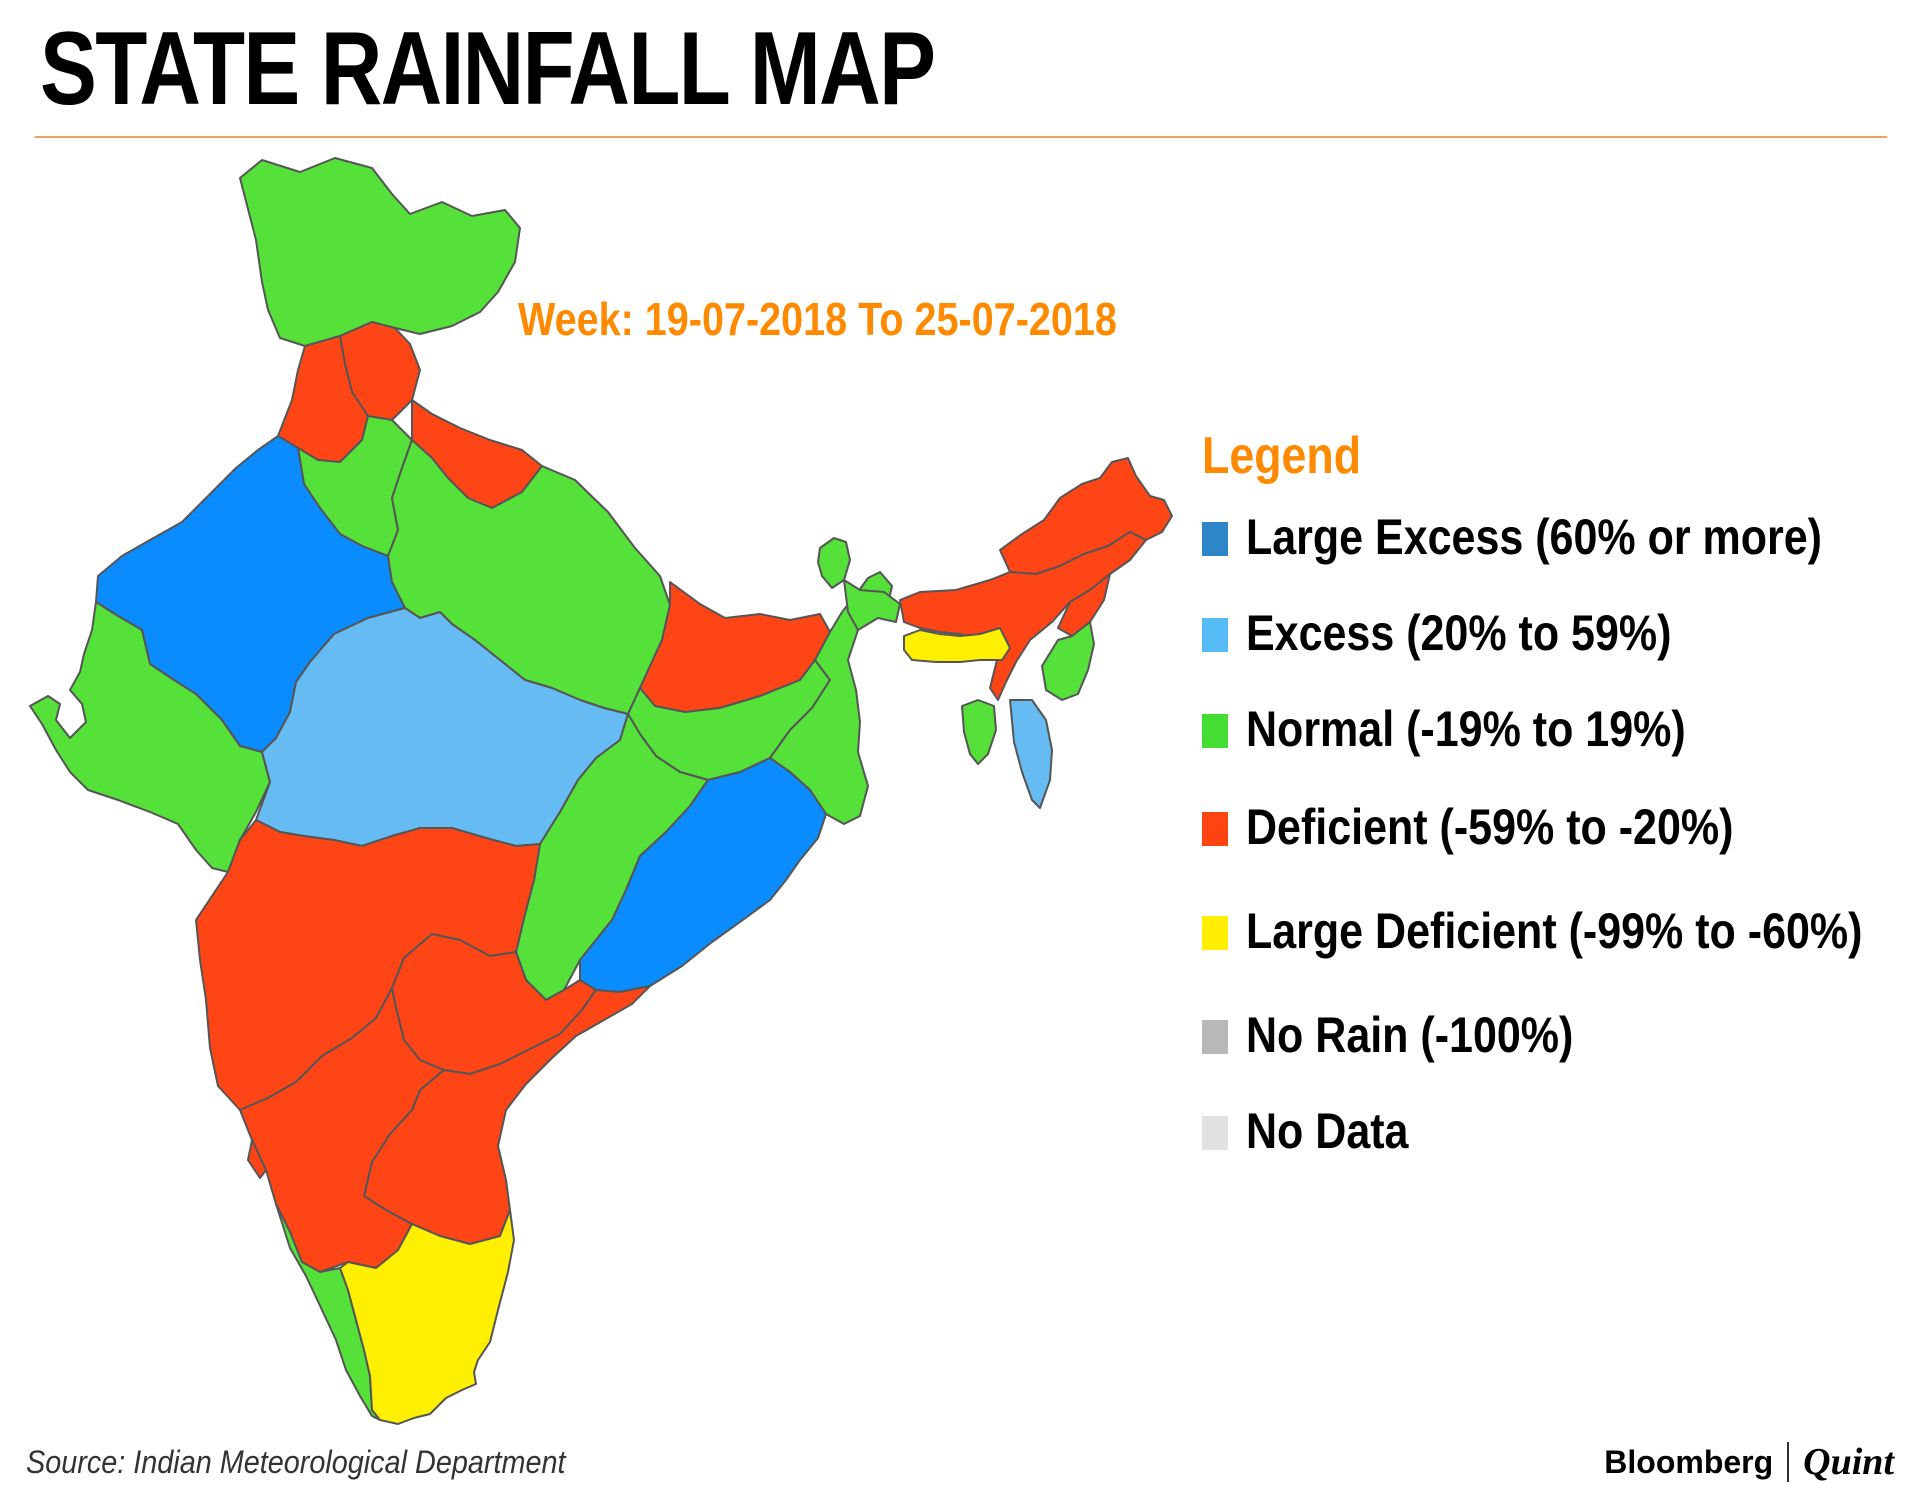  I want to click on legend-item-large-excess: Large Excess (60% or more), so click(1558, 538).